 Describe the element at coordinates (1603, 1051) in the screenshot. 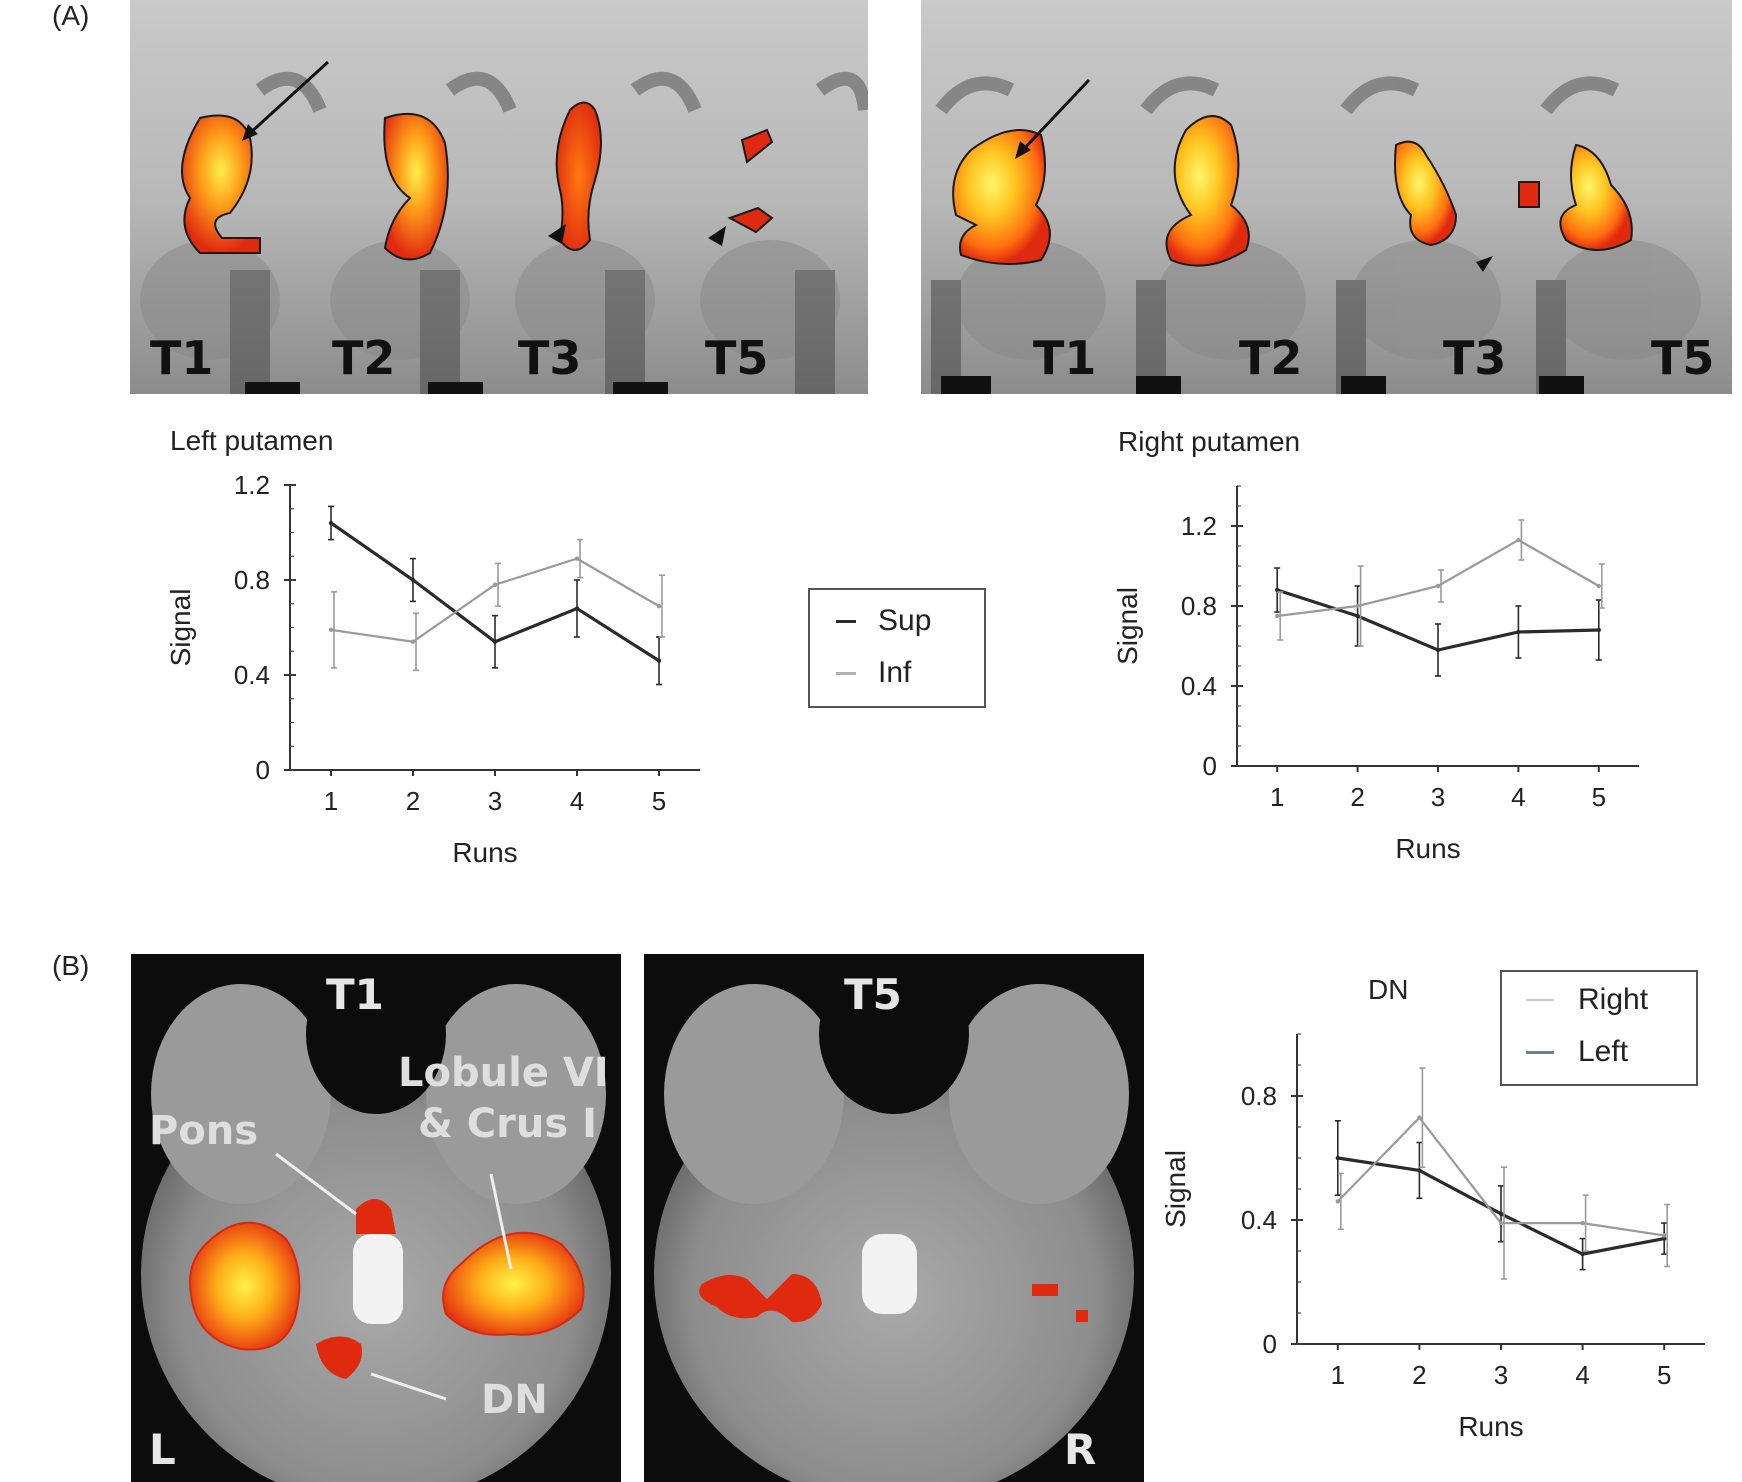

I see `legend-b-label-left: Left` at that location.